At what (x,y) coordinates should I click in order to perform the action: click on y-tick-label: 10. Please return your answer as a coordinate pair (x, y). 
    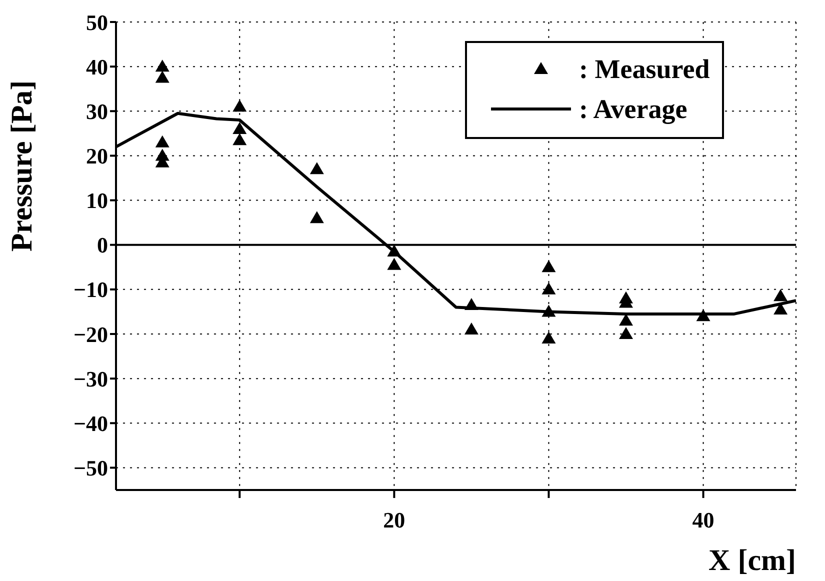
    Looking at the image, I should click on (97, 201).